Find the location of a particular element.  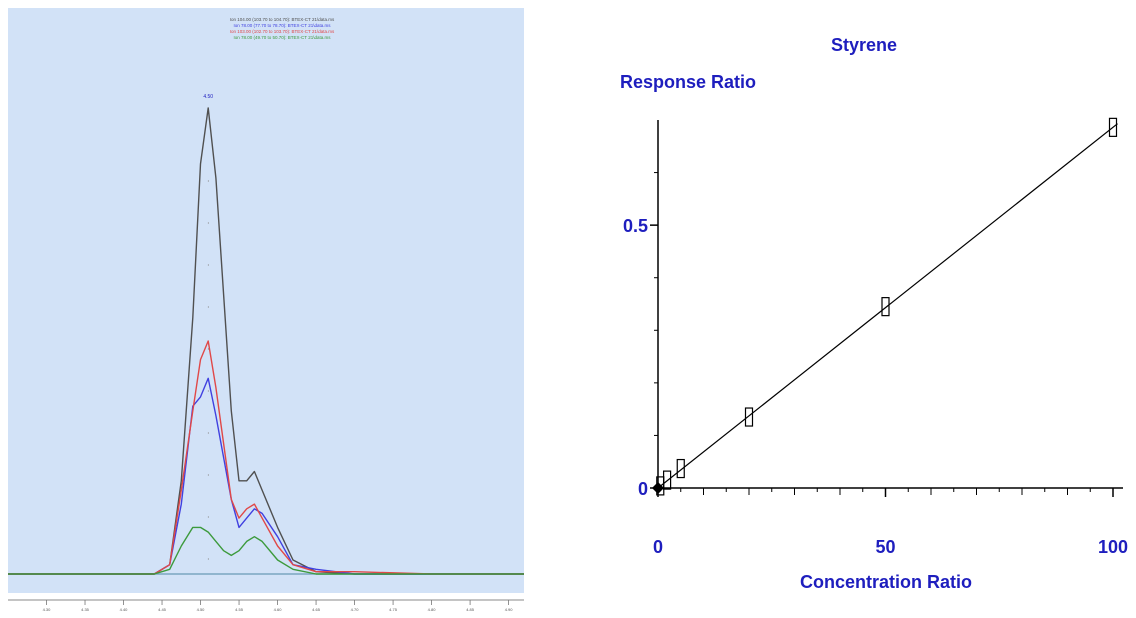

peak-label: 4.50 is located at coordinates (208, 97).